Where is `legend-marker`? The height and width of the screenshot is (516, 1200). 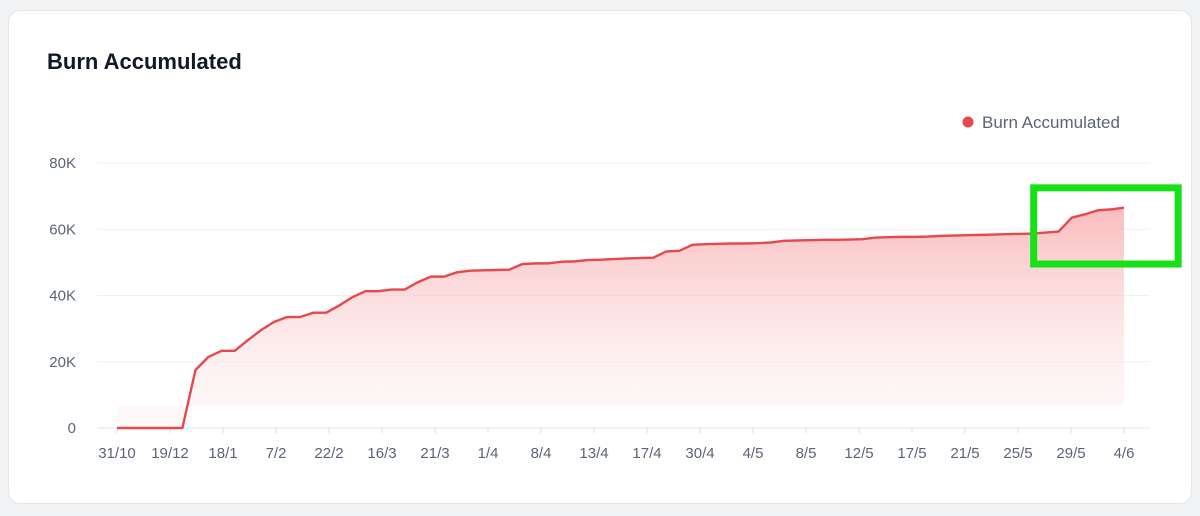 legend-marker is located at coordinates (968, 122).